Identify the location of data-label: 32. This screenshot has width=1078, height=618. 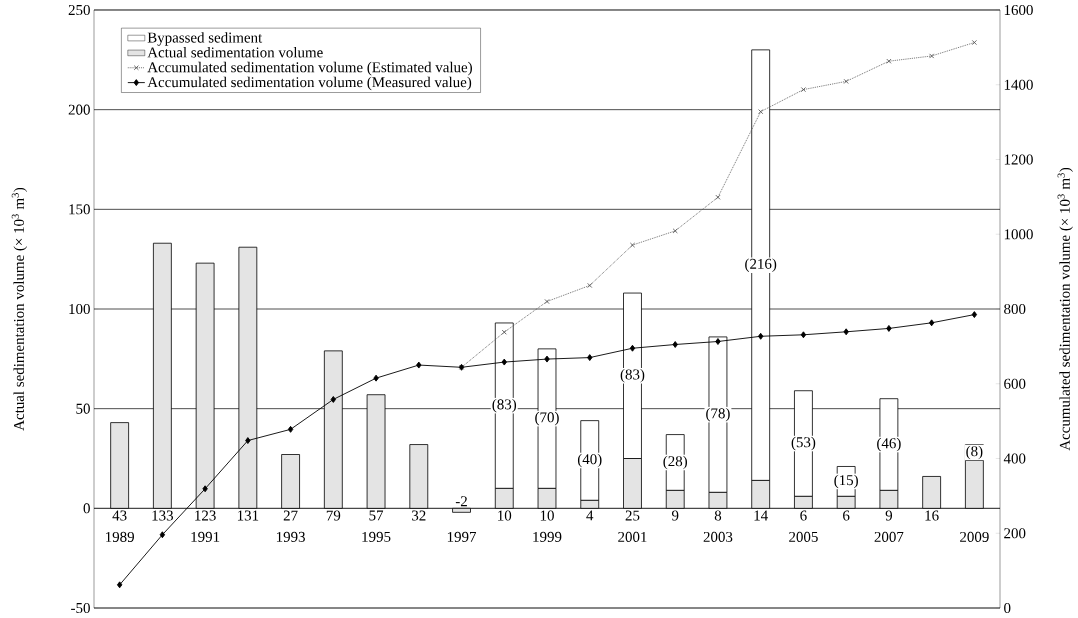
(419, 515).